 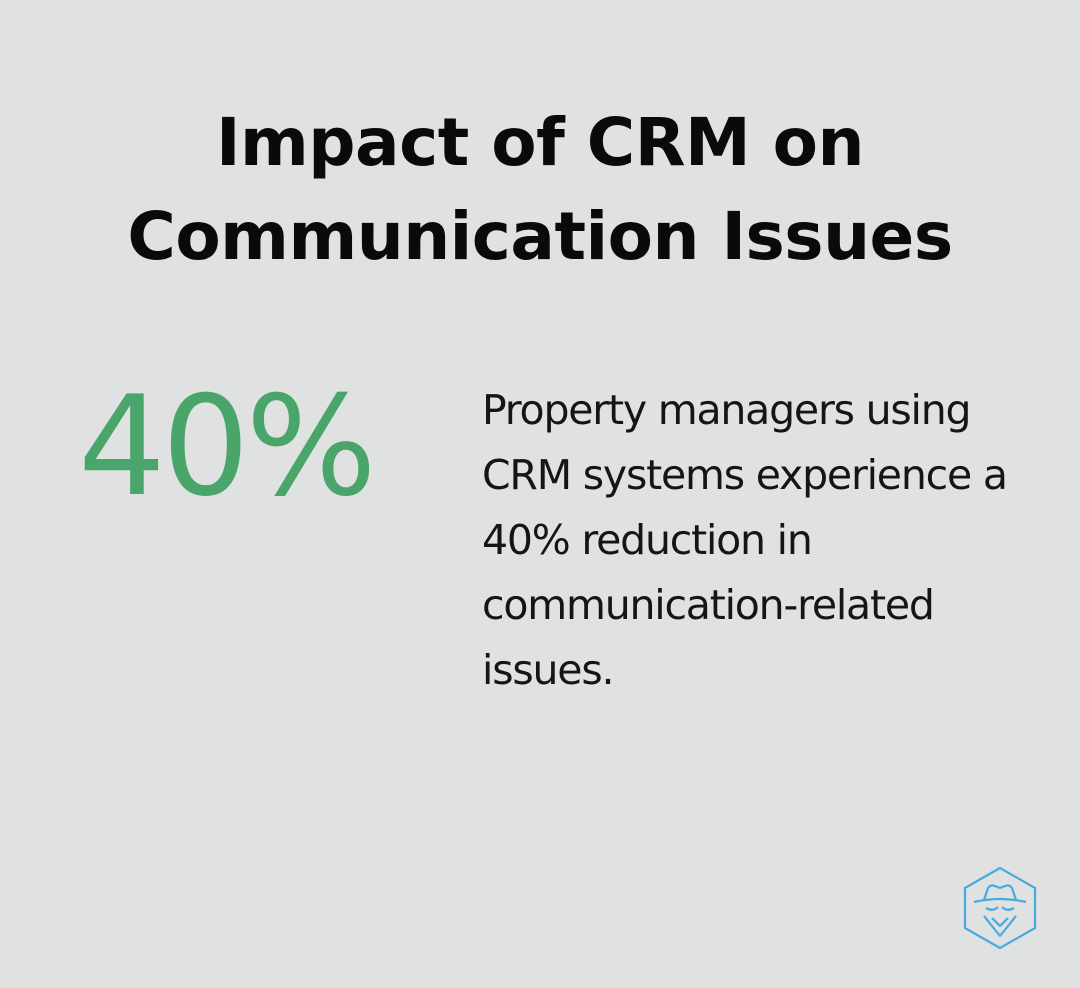 I want to click on hexagon-spy-icon, so click(x=1000, y=908).